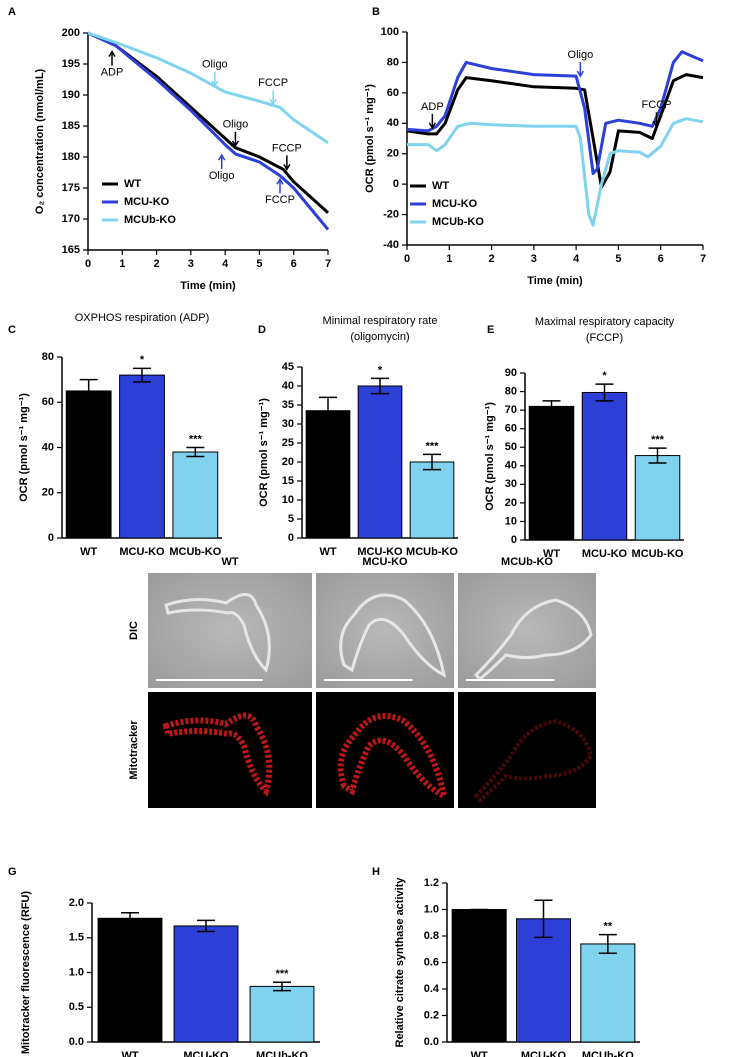 The width and height of the screenshot is (742, 1057). I want to click on x-tick-label: 5, so click(259, 264).